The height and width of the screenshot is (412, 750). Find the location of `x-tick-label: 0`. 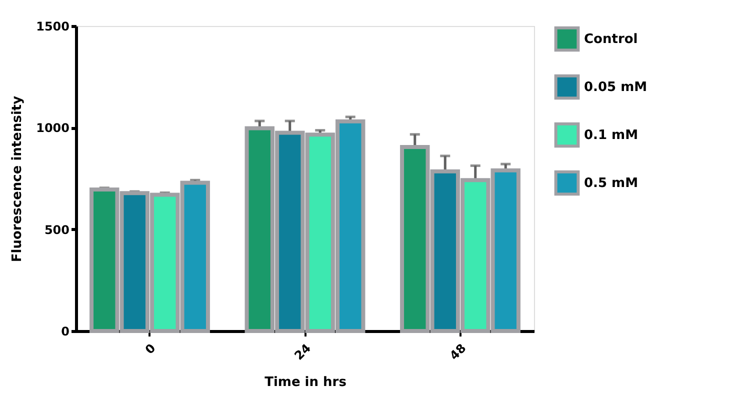

x-tick-label: 0 is located at coordinates (150, 349).